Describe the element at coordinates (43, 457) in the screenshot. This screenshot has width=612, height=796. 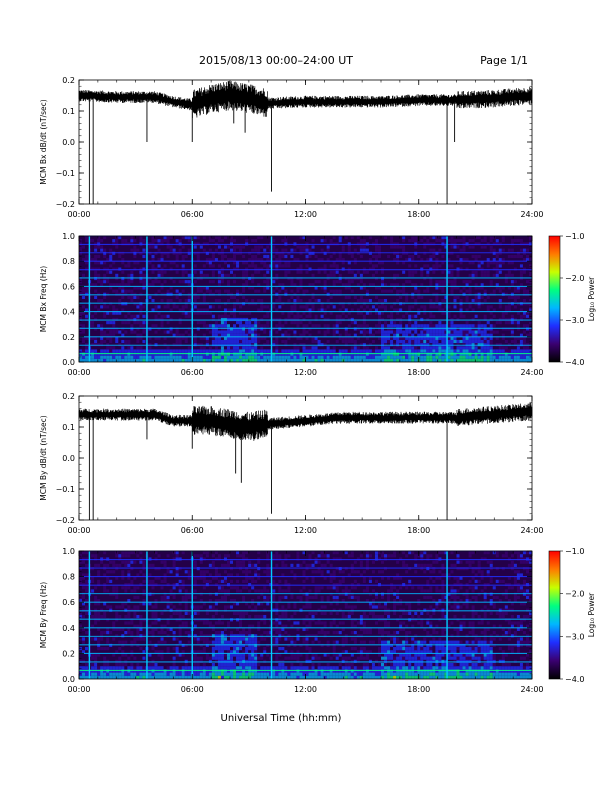
I see `y-axis-label: MCM By dB/dt (nT/sec)` at that location.